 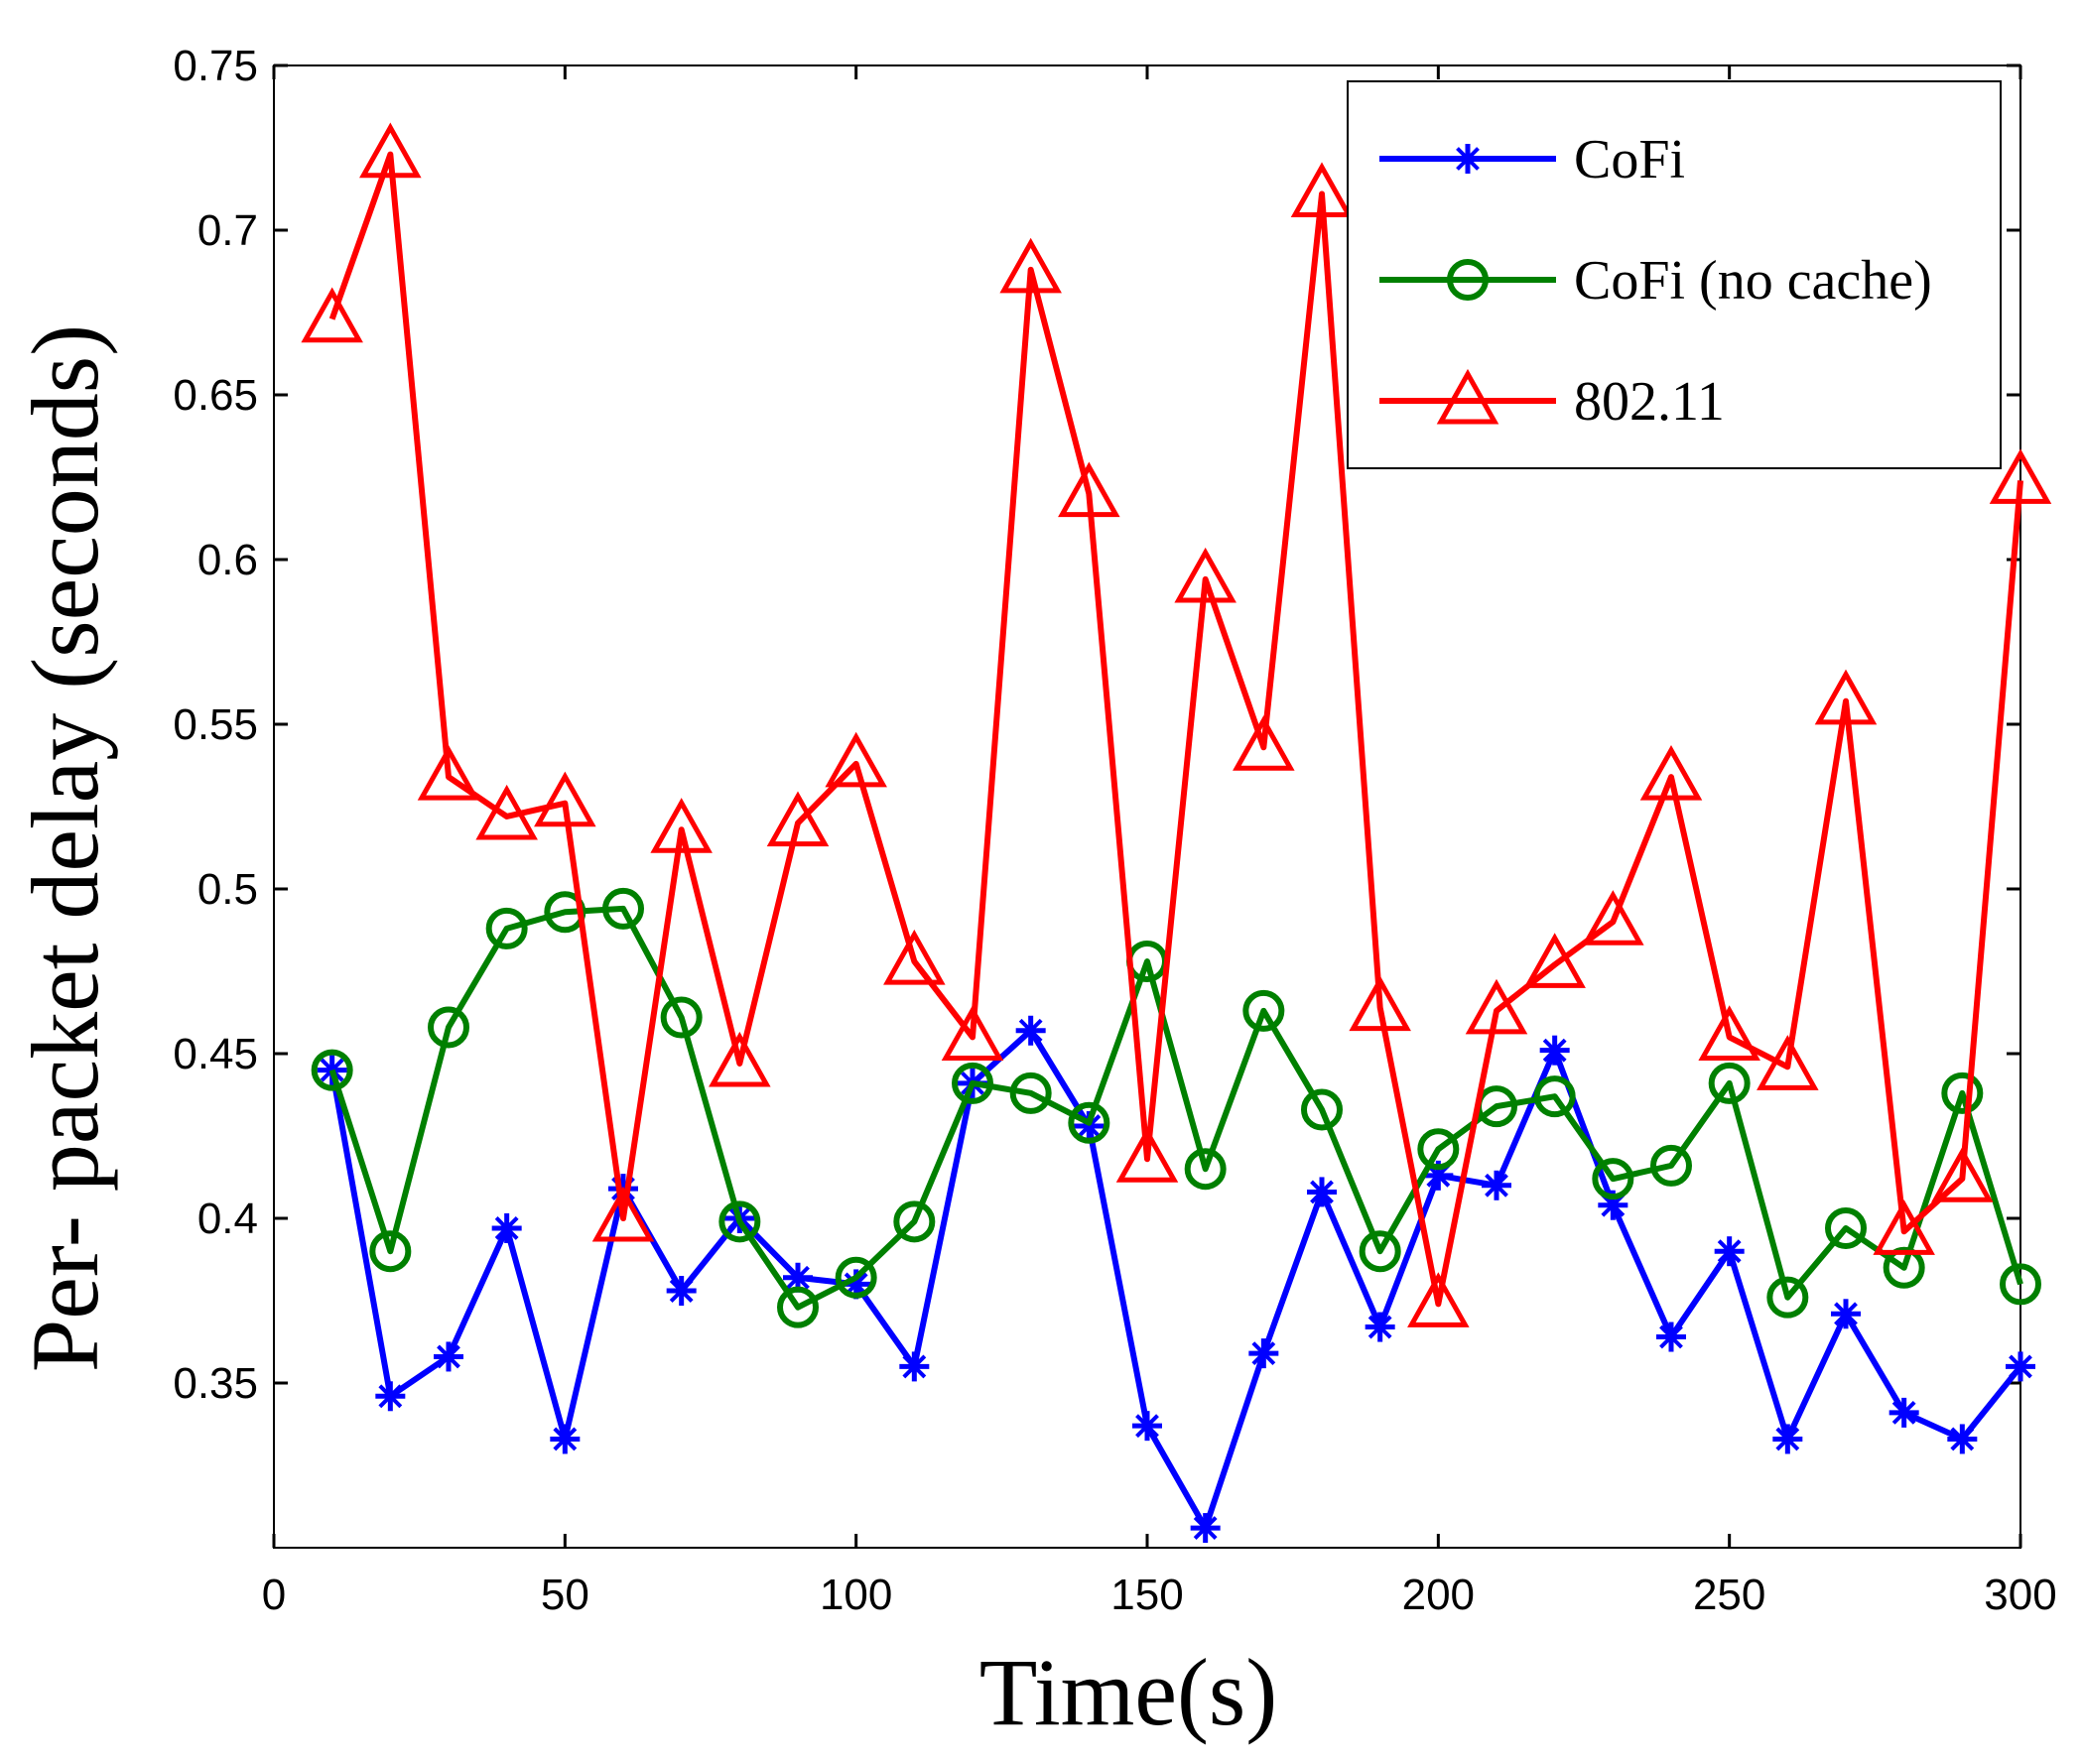 I want to click on x-tick-label: 300, so click(x=2020, y=1595).